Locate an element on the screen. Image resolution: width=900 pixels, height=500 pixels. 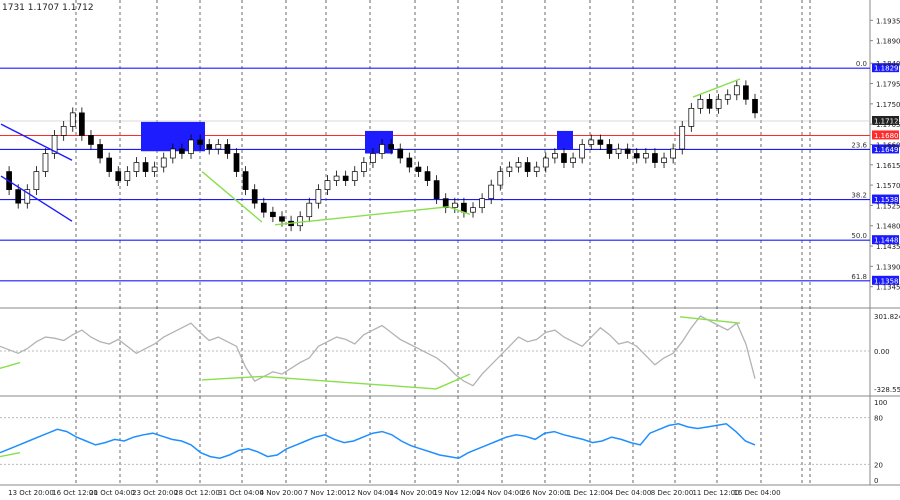
supply-zones is located at coordinates (357, 137).